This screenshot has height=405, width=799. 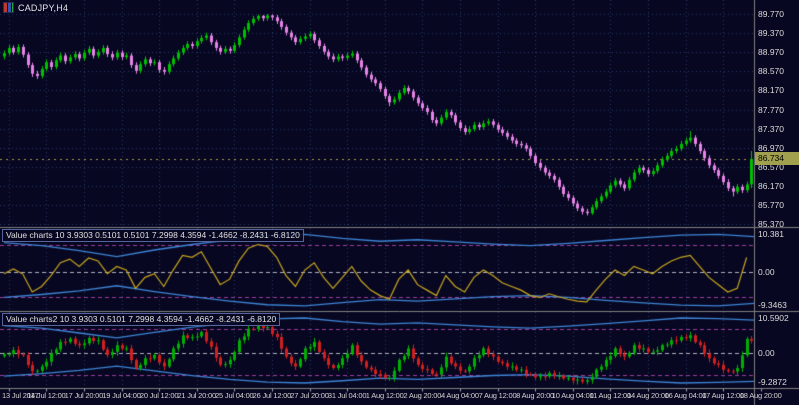 What do you see at coordinates (771, 109) in the screenshot?
I see `price-tick-label: 87.770` at bounding box center [771, 109].